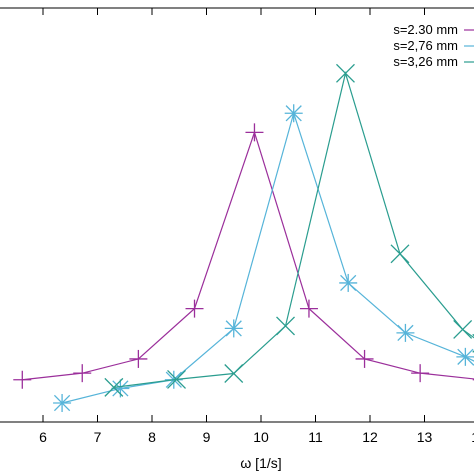 The height and width of the screenshot is (474, 474). Describe the element at coordinates (370, 437) in the screenshot. I see `x-tick-label: 12` at that location.